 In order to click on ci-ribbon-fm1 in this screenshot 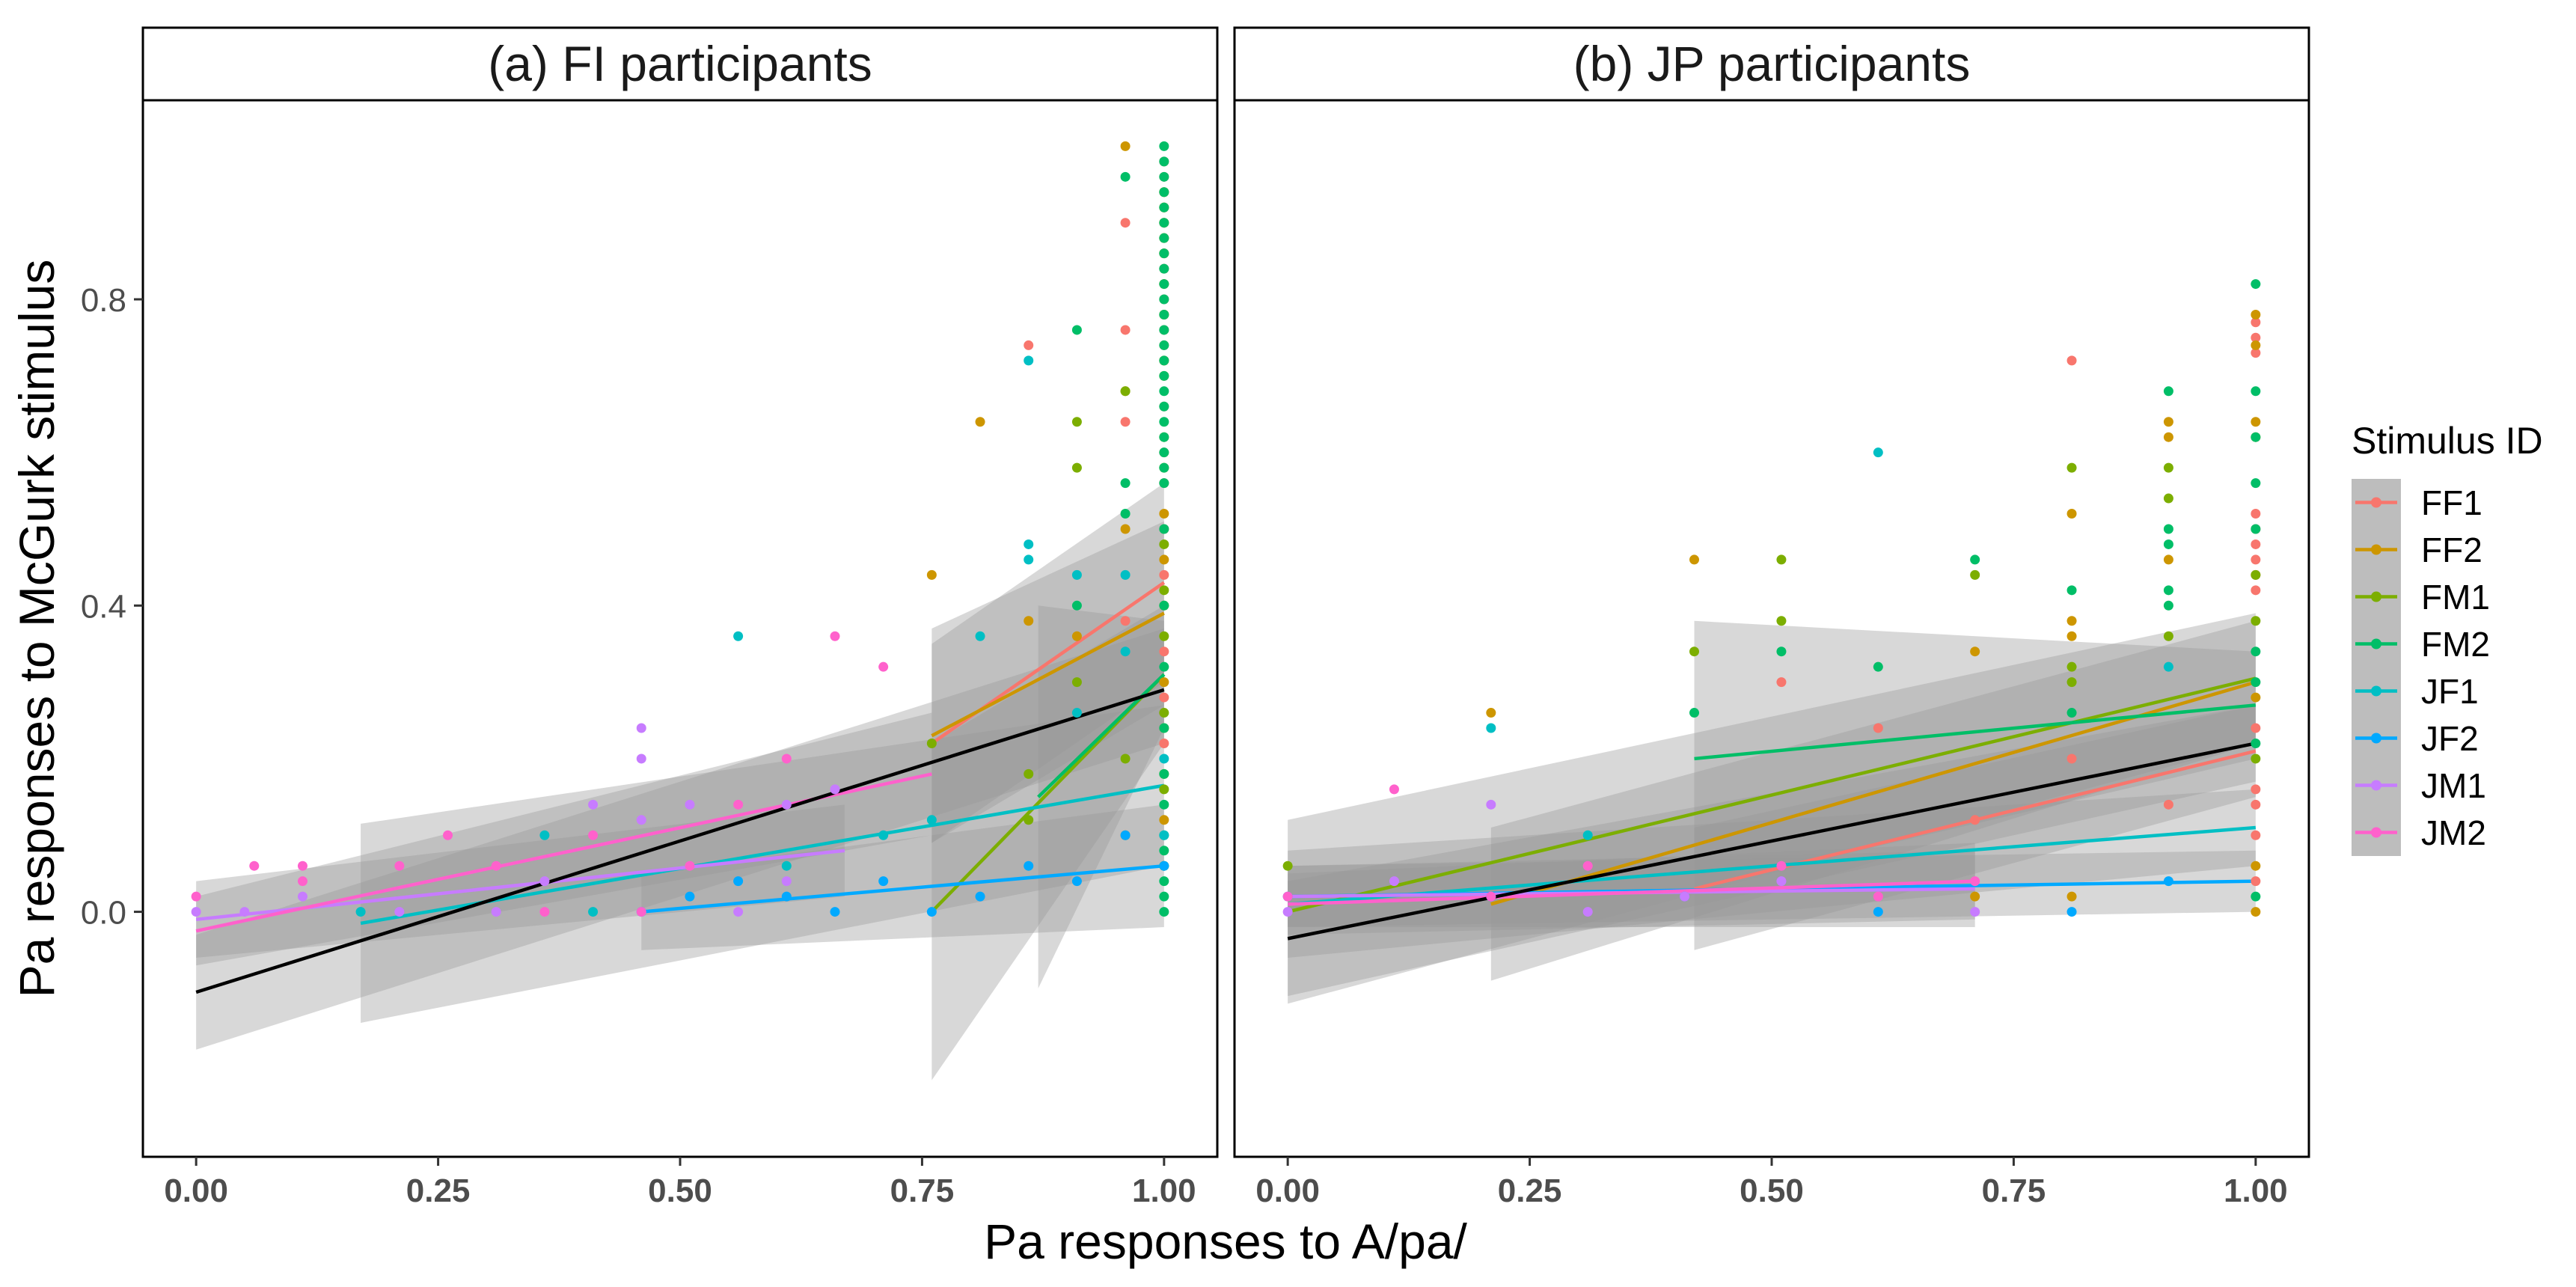, I will do `click(1048, 842)`.